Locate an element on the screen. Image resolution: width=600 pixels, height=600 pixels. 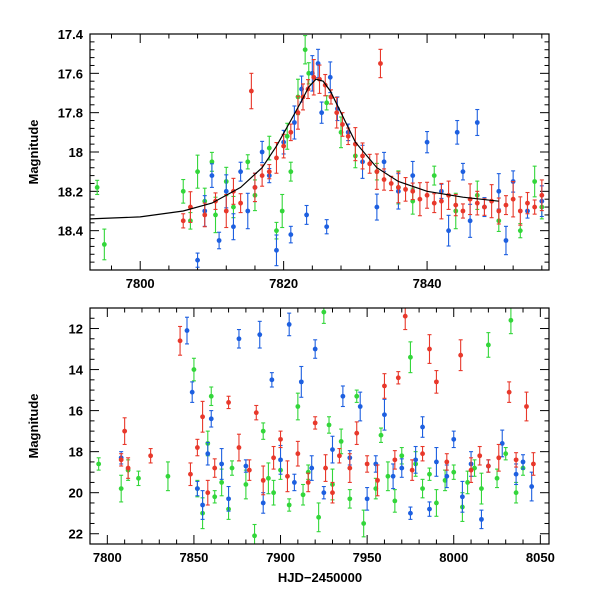
x-axis-title: HJD−2450000 is located at coordinates (320, 577).